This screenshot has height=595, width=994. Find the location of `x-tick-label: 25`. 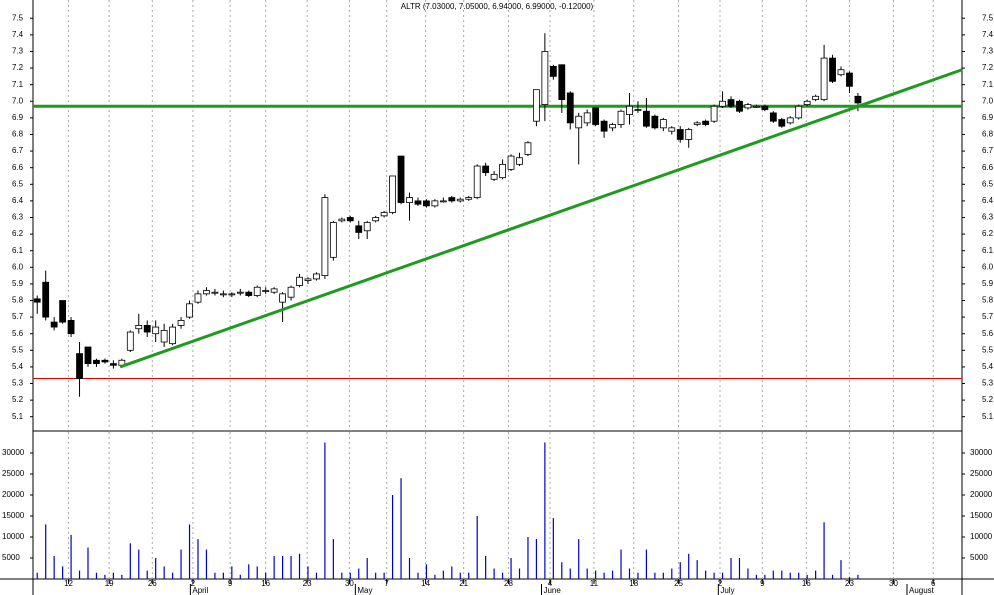

x-tick-label: 25 is located at coordinates (678, 583).